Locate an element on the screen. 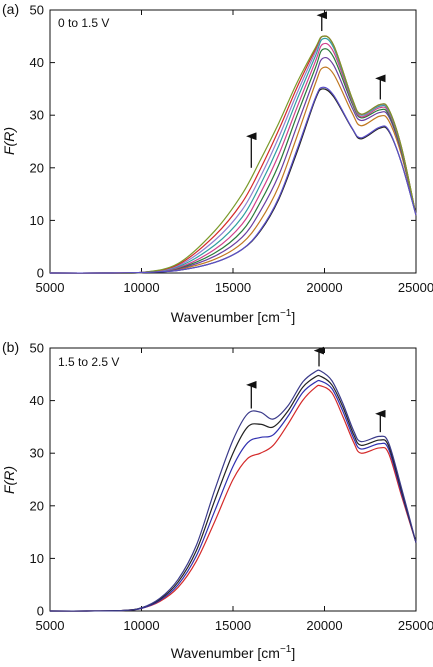  annotation-text: 0 to 1.5 V is located at coordinates (83, 23).